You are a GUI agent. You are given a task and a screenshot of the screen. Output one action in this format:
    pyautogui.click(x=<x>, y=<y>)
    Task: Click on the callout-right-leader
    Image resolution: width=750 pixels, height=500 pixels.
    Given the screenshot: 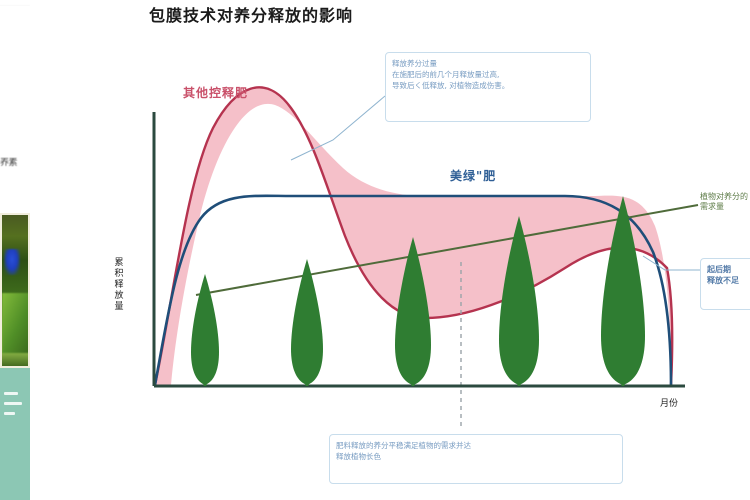 What is the action you would take?
    pyautogui.click(x=671, y=263)
    